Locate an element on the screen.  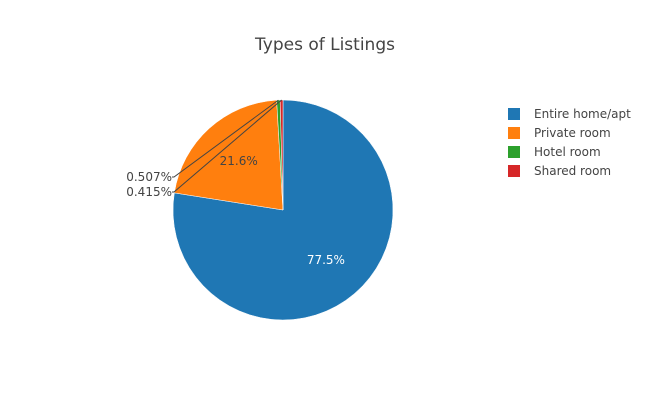
slice-label-hotel-room: 0.507% is located at coordinates (149, 177).